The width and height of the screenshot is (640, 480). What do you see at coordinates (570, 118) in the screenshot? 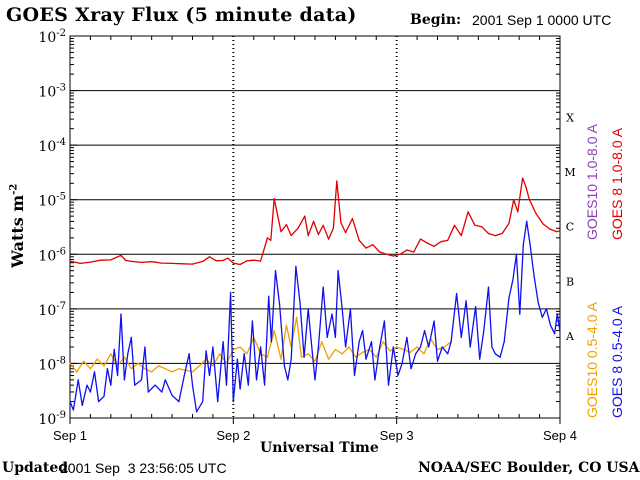
I see `flare-class-X: X` at bounding box center [570, 118].